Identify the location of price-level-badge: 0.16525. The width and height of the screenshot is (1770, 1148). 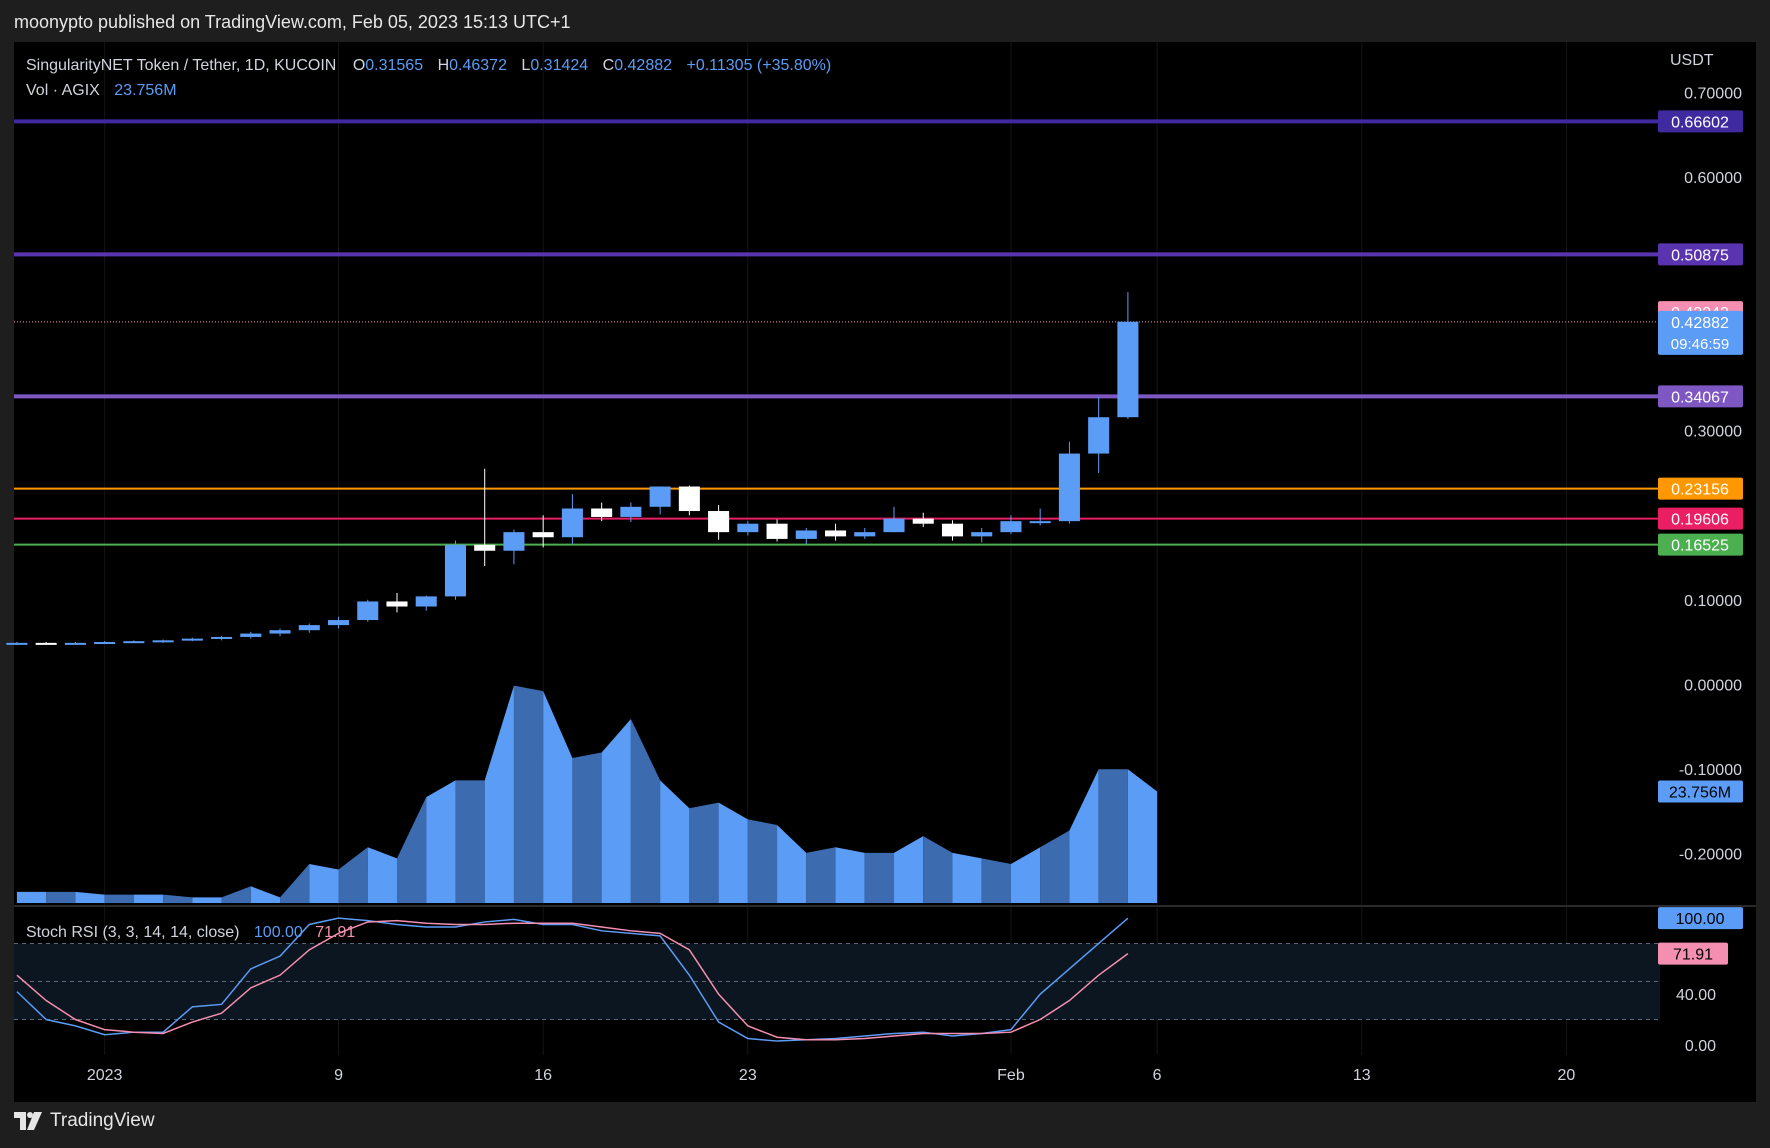
(1700, 546).